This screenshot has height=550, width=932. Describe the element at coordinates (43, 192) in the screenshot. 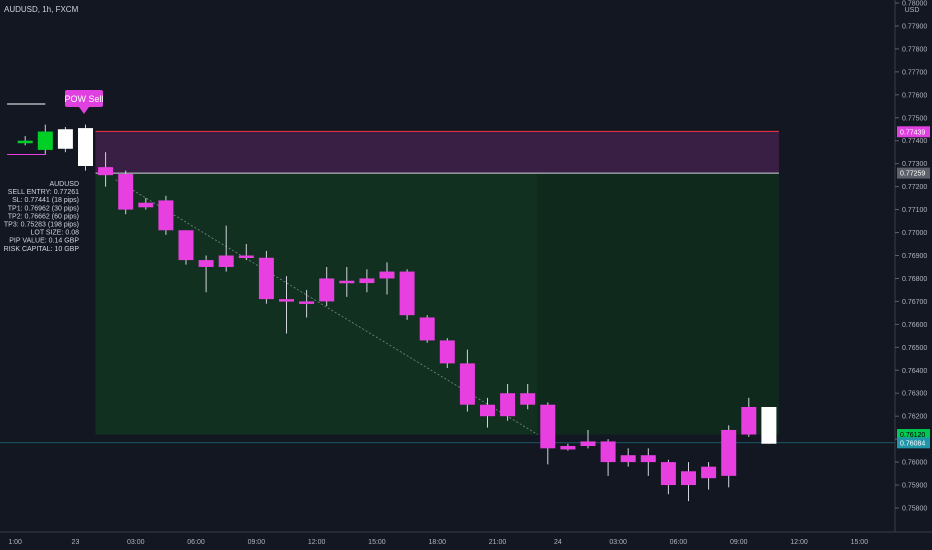

I see `info-line: SELL ENTRY: 0.77261` at that location.